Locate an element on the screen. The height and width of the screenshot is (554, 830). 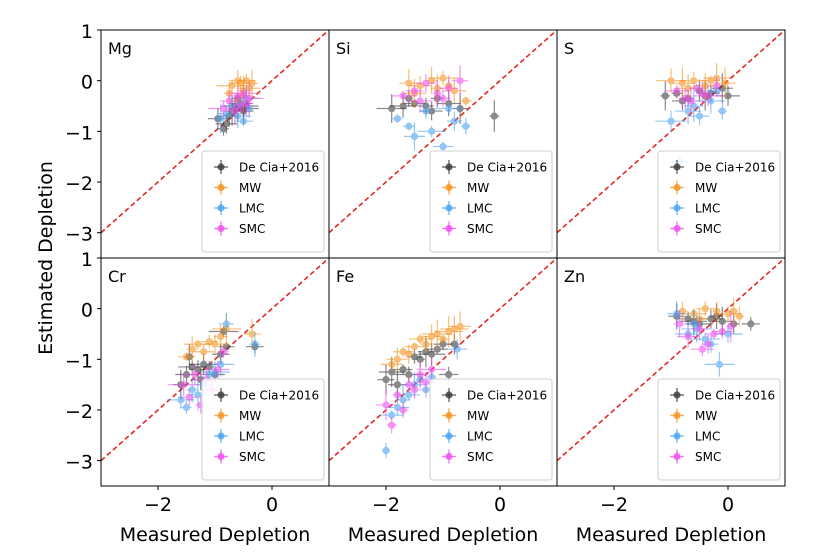
y-axis-label: Estimated Depletion is located at coordinates (46, 258).